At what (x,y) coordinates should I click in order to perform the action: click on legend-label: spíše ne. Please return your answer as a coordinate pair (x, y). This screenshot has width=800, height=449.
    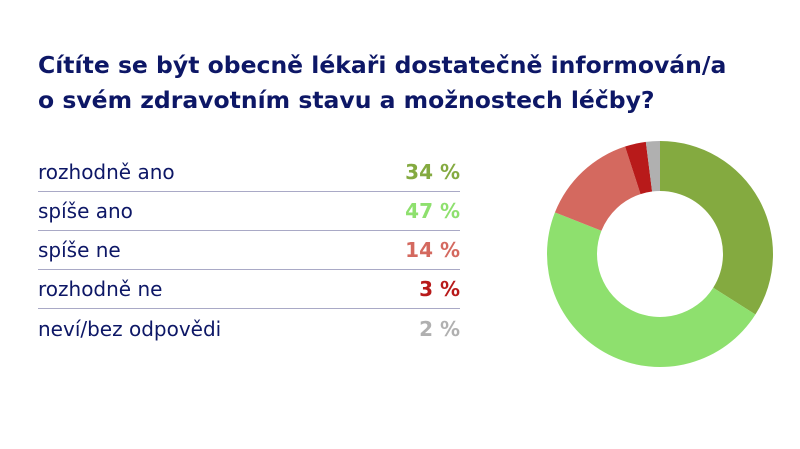
    Looking at the image, I should click on (79, 250).